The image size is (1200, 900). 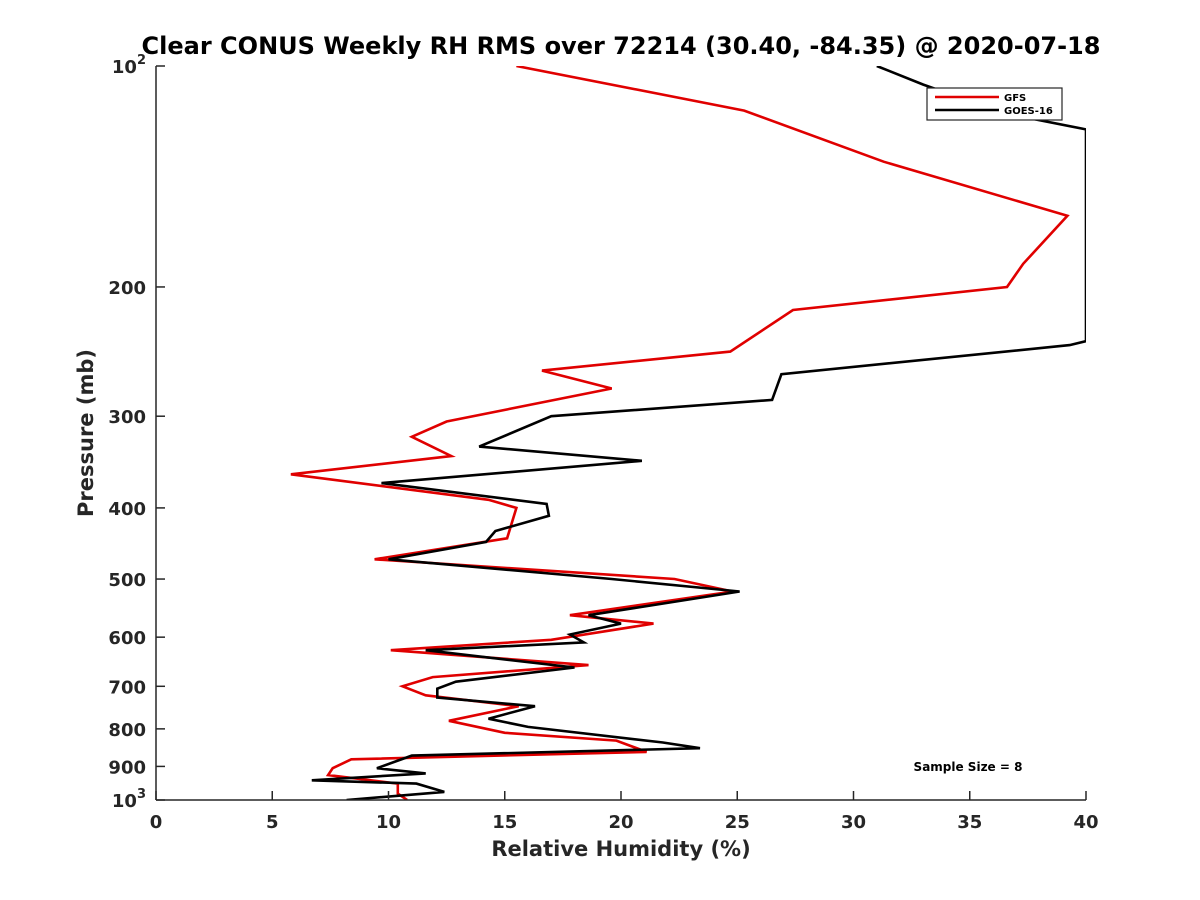 I want to click on y-tick-label: 900, so click(x=127, y=767).